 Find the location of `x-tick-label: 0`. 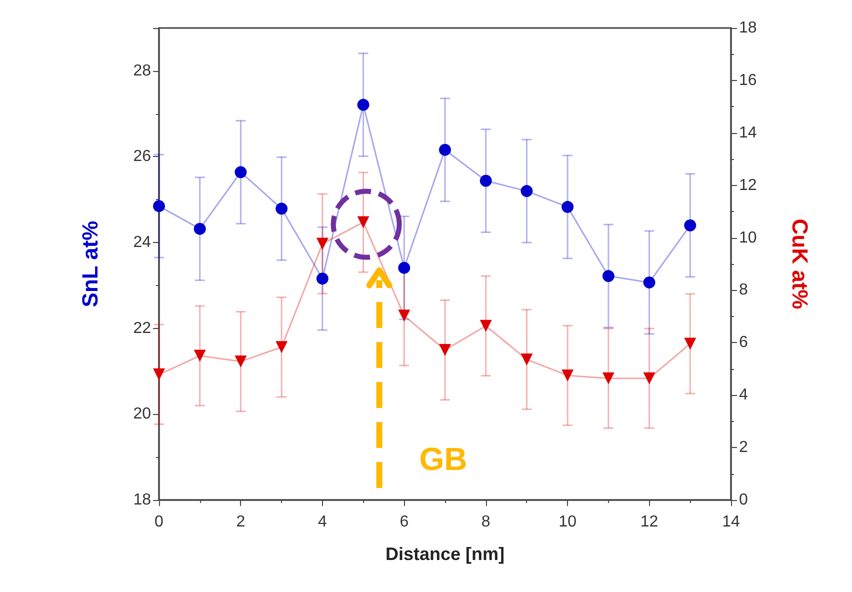

x-tick-label: 0 is located at coordinates (159, 522).